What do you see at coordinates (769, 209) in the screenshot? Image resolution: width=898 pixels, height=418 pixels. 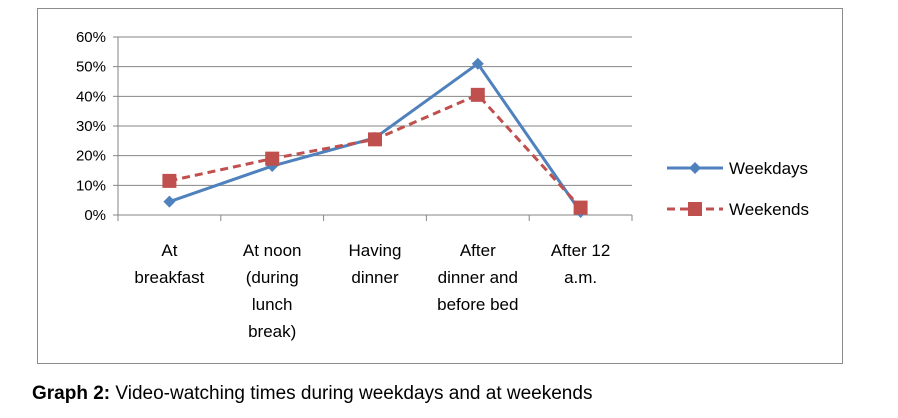 I see `legend-label-weekends: Weekends` at bounding box center [769, 209].